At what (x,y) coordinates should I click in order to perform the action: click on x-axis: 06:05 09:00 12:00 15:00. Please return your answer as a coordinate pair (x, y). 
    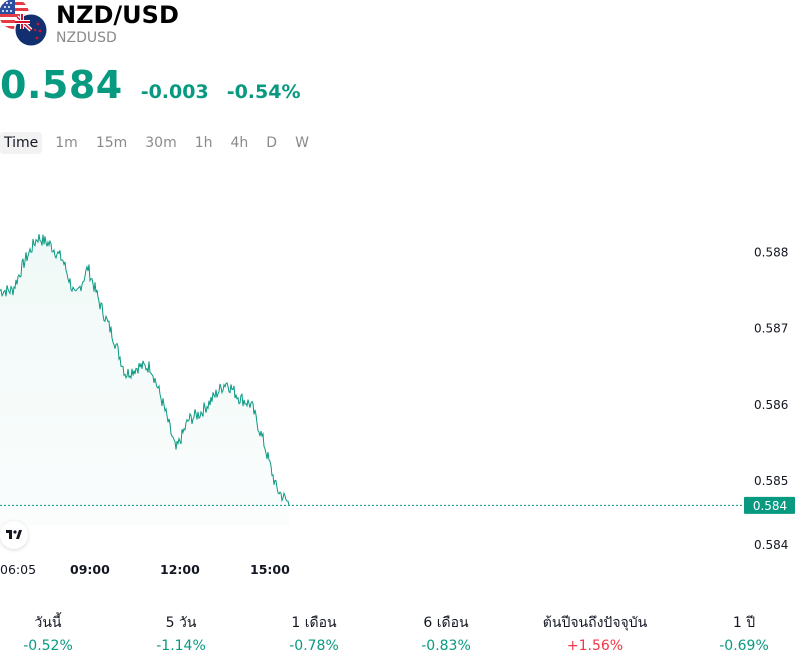
    Looking at the image, I should click on (145, 569).